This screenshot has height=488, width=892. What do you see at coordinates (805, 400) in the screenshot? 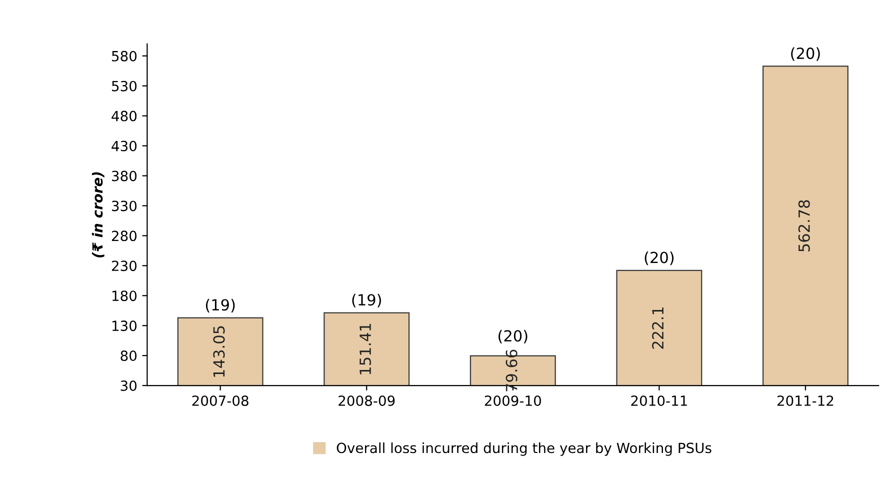
I see `x-tick-label: 2011-12` at bounding box center [805, 400].